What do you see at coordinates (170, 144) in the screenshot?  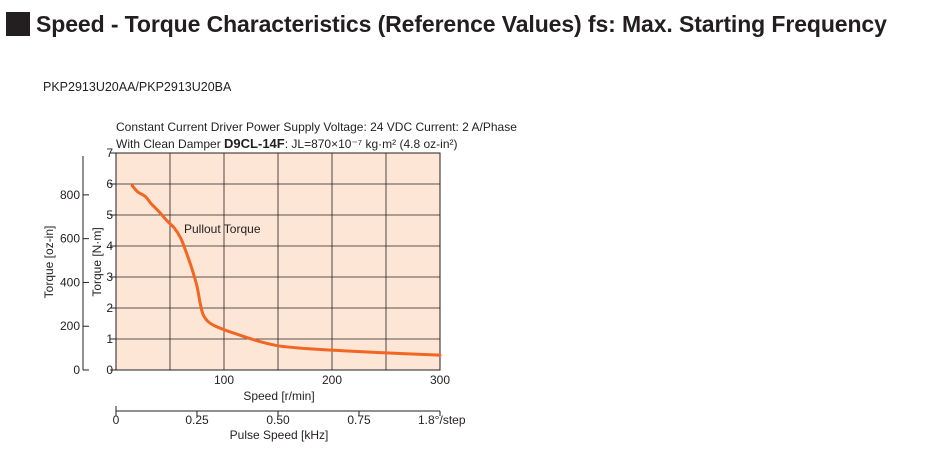 I see `condition-prefix: With Clean Damper` at bounding box center [170, 144].